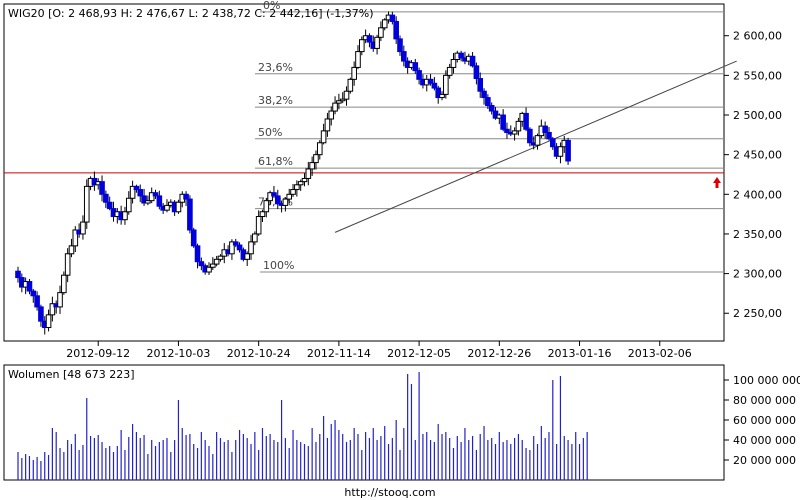  Describe the element at coordinates (389, 492) in the screenshot. I see `source-link: http://stooq.com` at that location.